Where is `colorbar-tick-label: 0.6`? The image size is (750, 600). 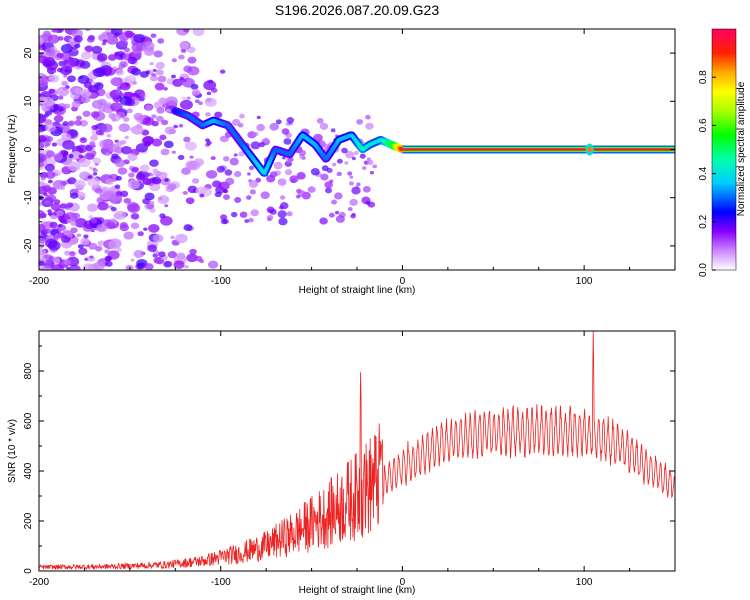 colorbar-tick-label: 0.6 is located at coordinates (703, 125).